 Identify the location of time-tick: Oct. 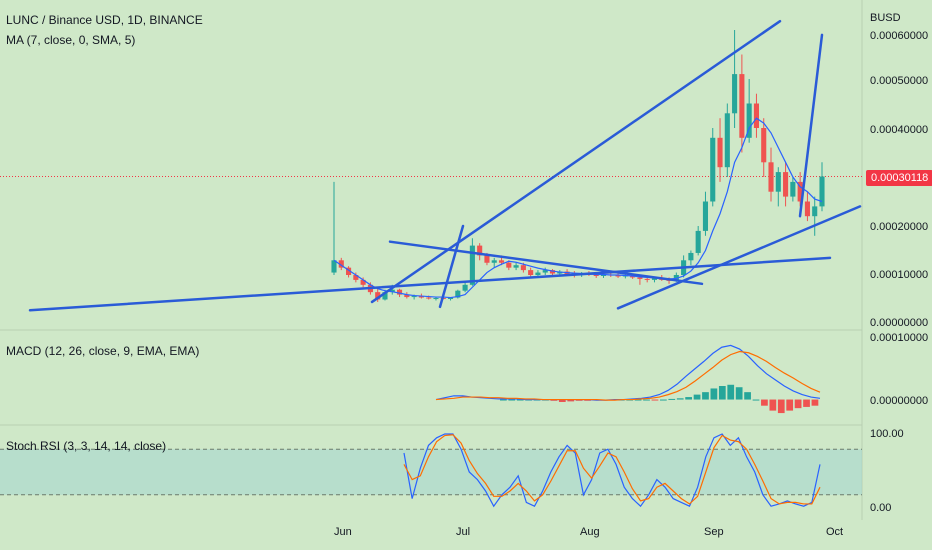
(835, 532).